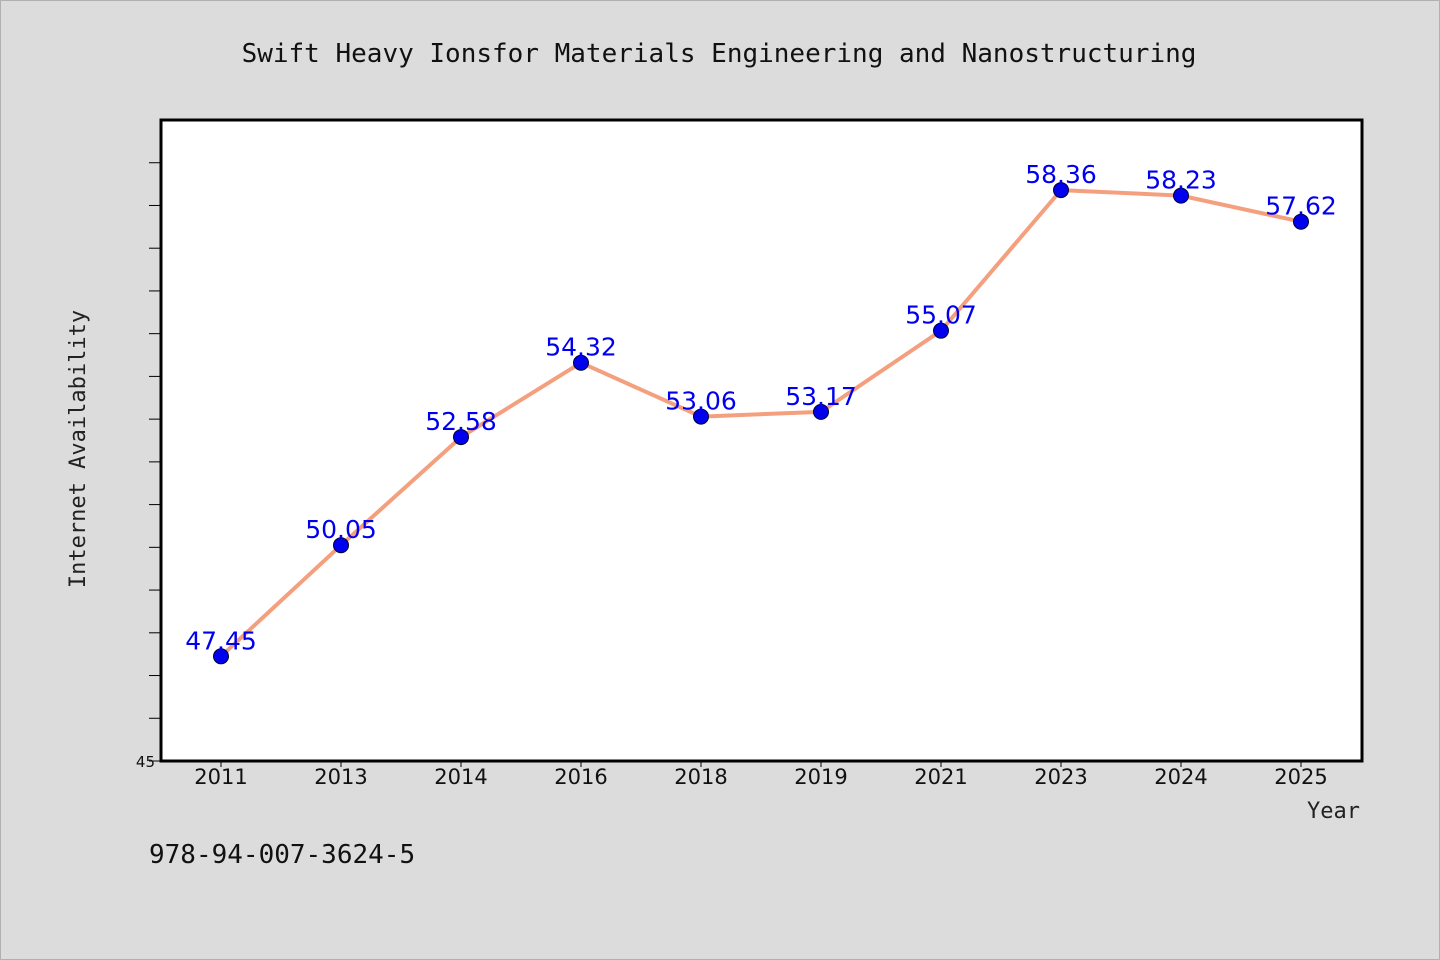 The width and height of the screenshot is (1440, 960). What do you see at coordinates (760, 777) in the screenshot?
I see `x-axis-tick-labels: 2011 2013 2014 2016 2018 2019 2021 2023 2024 2025` at bounding box center [760, 777].